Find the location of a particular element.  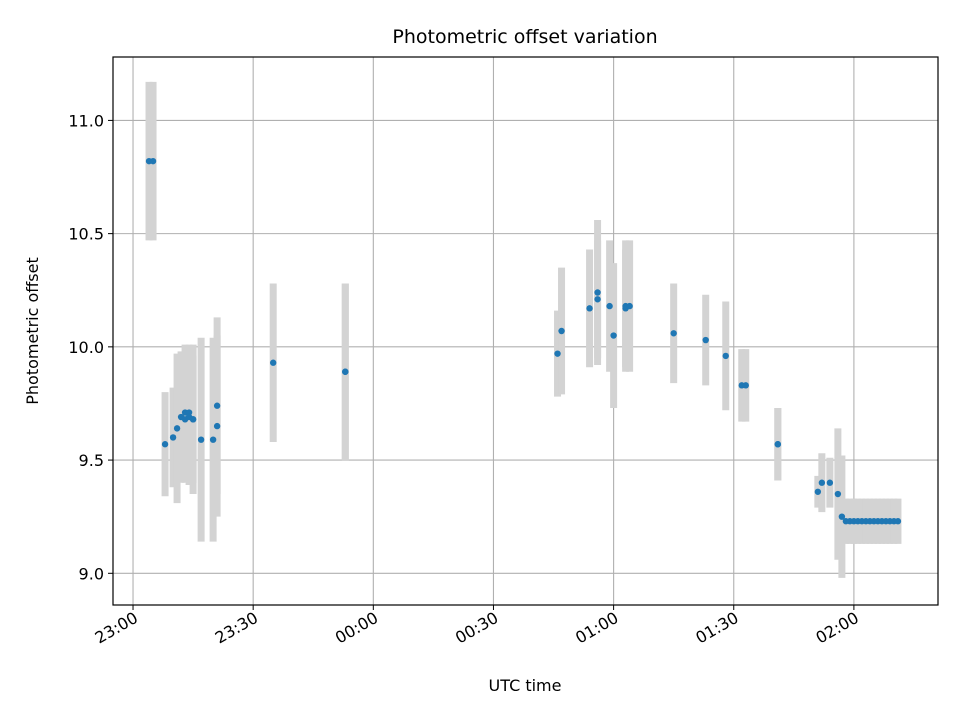

y-tick-label: 9.5 is located at coordinates (91, 460).